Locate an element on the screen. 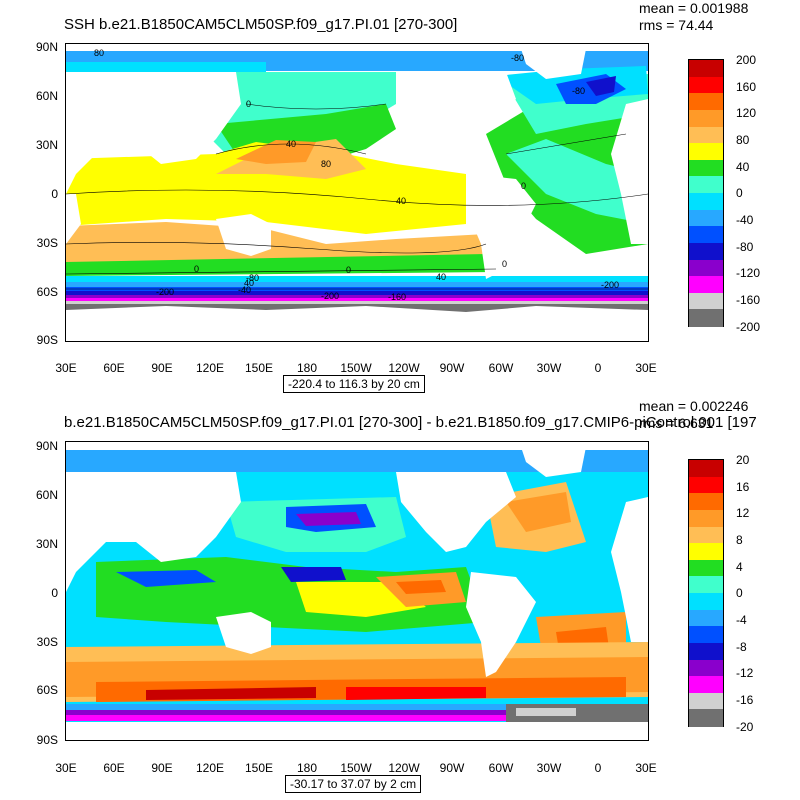 This screenshot has width=800, height=800. colorbar is located at coordinates (706, 593).